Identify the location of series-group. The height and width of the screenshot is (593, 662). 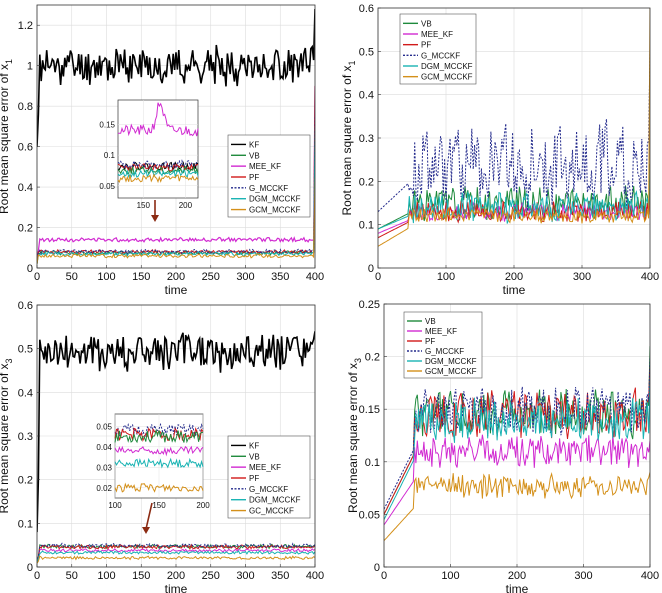
(517, 444).